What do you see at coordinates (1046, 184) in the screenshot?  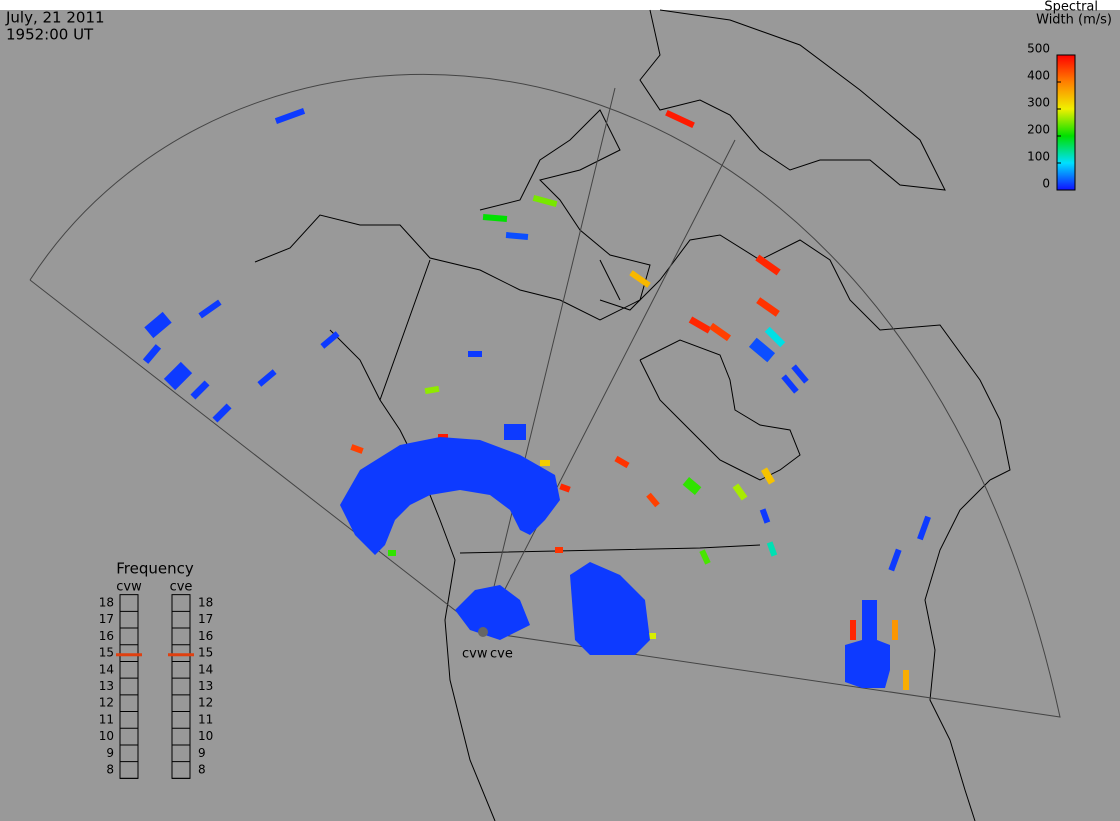 I see `colorbar-tick-label: 0` at bounding box center [1046, 184].